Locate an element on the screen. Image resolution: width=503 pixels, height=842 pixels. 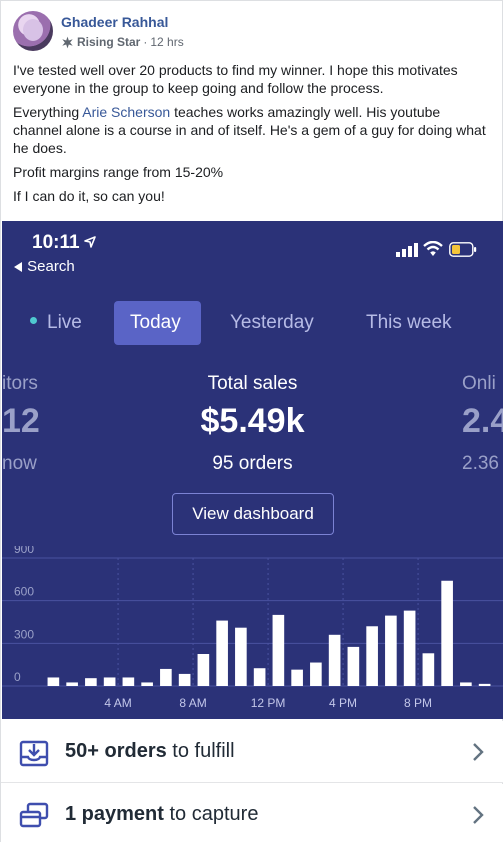
inbox-download-icon is located at coordinates (34, 753).